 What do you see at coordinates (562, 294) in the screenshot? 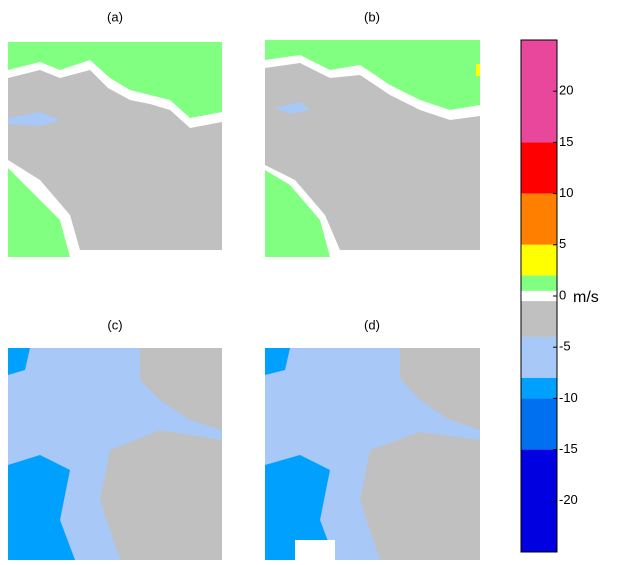
I see `tick-label: 0` at bounding box center [562, 294].